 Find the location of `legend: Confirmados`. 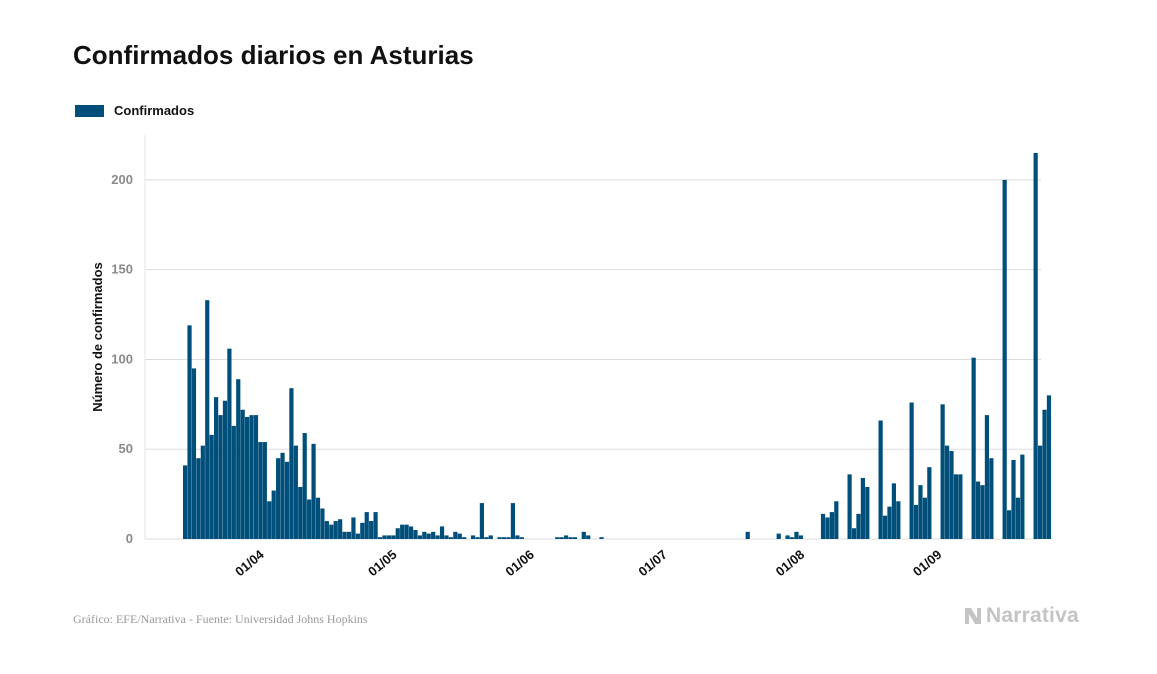

legend: Confirmados is located at coordinates (134, 110).